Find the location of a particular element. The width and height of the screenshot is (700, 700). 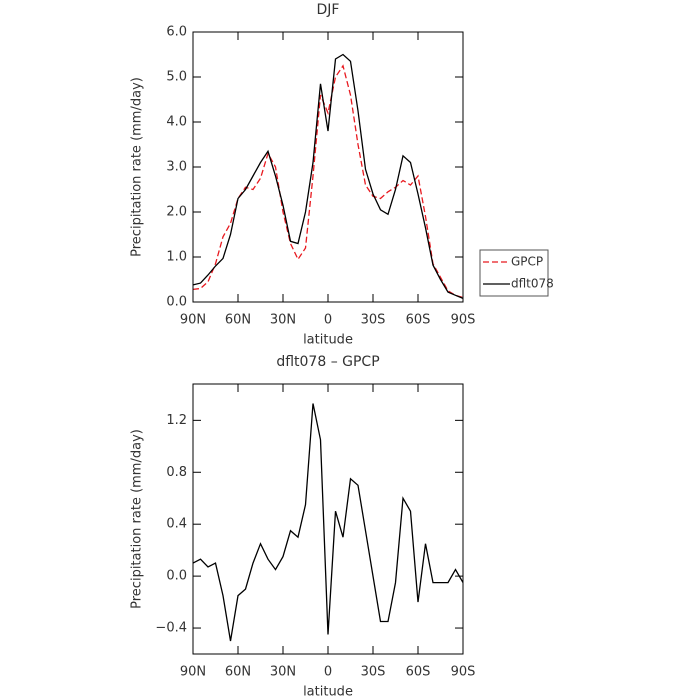

y-tick-label: 1.0 is located at coordinates (176, 257).